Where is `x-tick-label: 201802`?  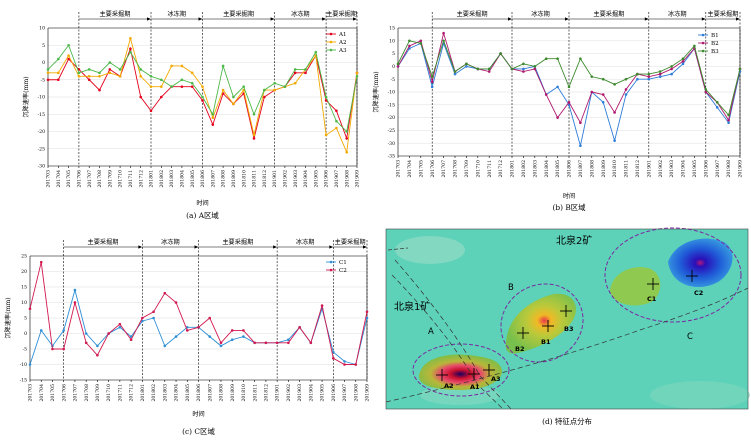
x-tick-label: 201802 is located at coordinates (154, 393).